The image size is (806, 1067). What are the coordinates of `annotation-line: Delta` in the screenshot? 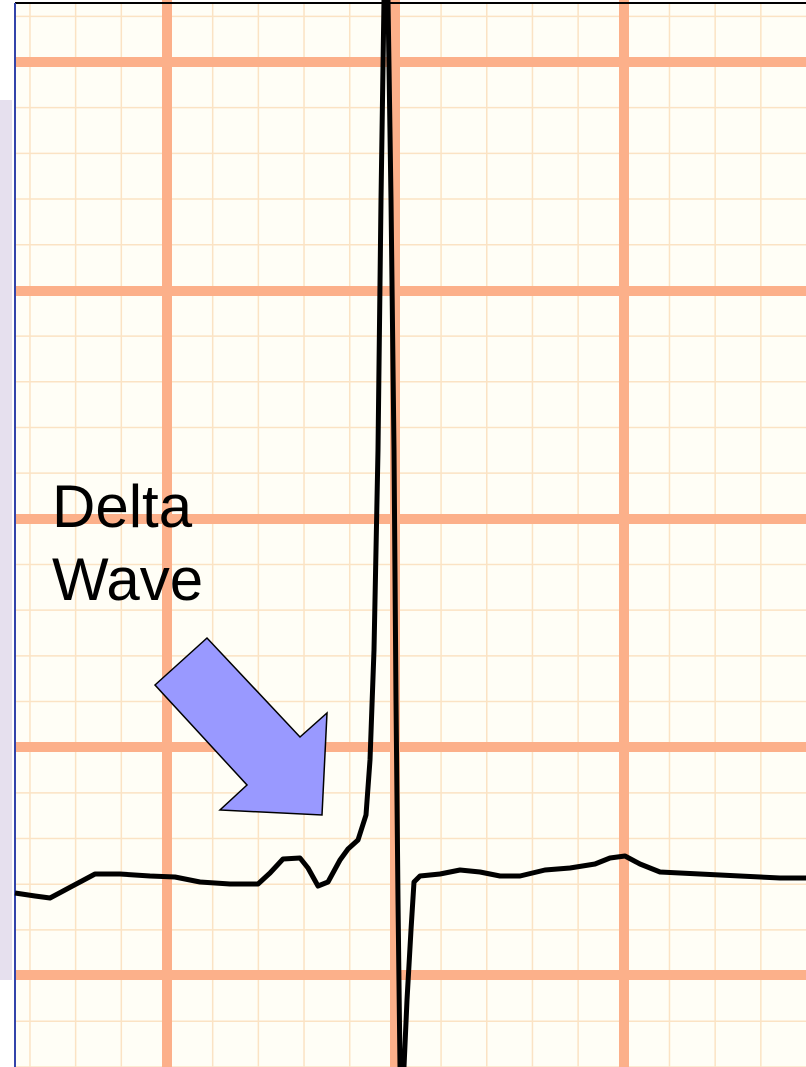 It's located at (122, 506).